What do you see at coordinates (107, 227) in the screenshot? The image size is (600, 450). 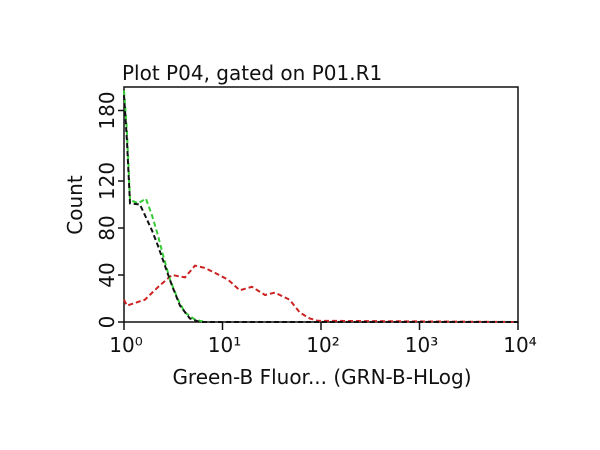 I see `y-tick-label: 80` at bounding box center [107, 227].